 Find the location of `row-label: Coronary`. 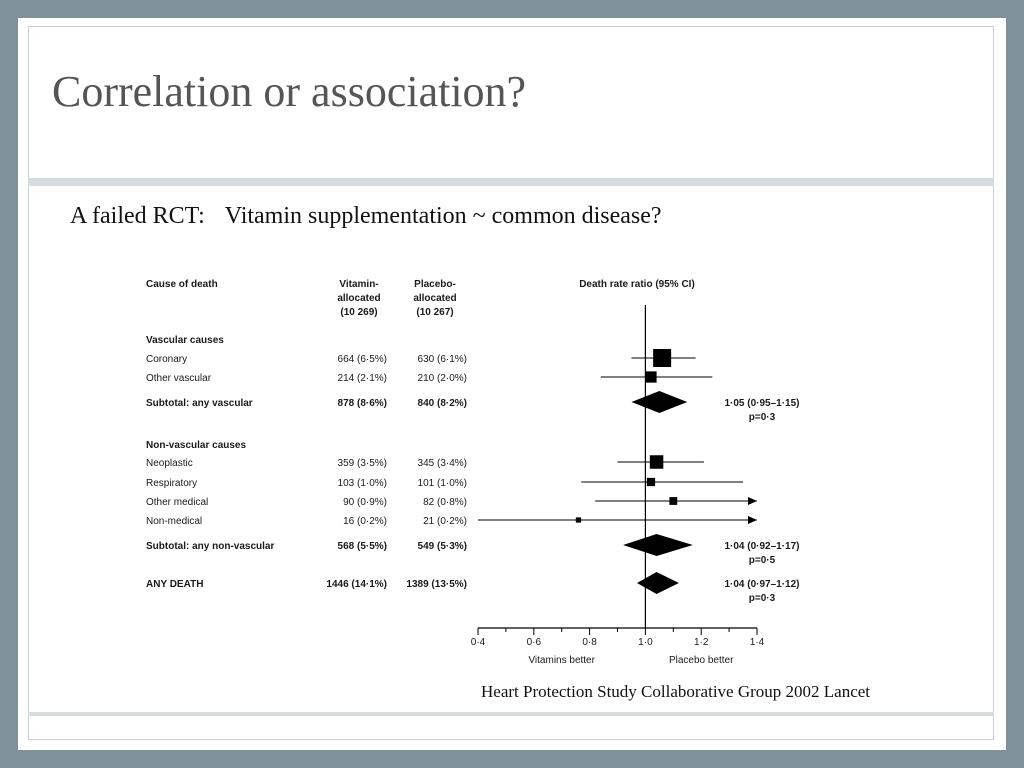

row-label: Coronary is located at coordinates (166, 359).